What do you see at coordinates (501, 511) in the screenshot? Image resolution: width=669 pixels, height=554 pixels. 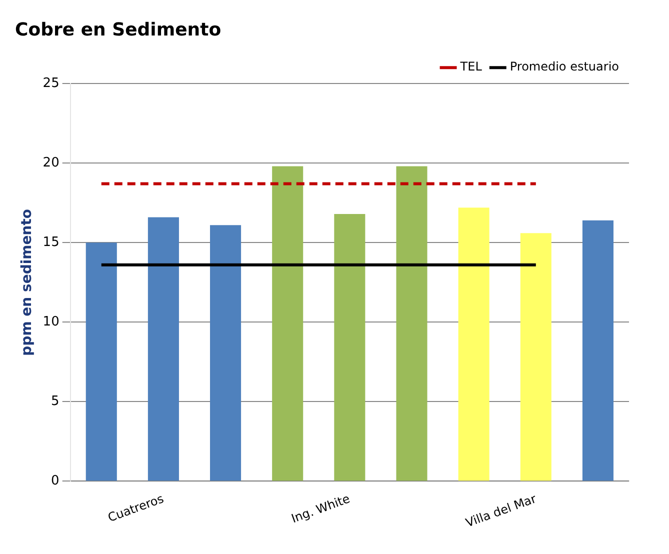 I see `x-tick-label: Villa del Mar` at bounding box center [501, 511].